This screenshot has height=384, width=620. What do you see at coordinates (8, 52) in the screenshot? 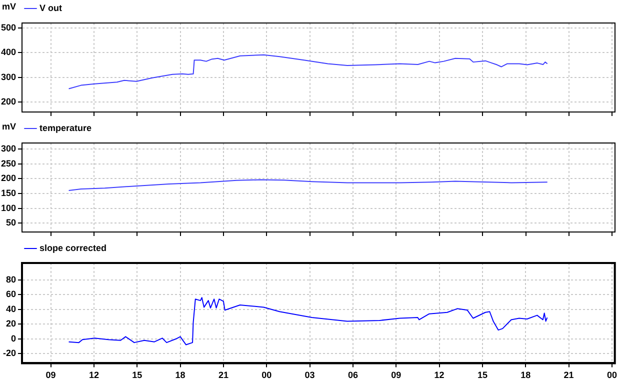
I see `y-tick-label: 400` at bounding box center [8, 52].